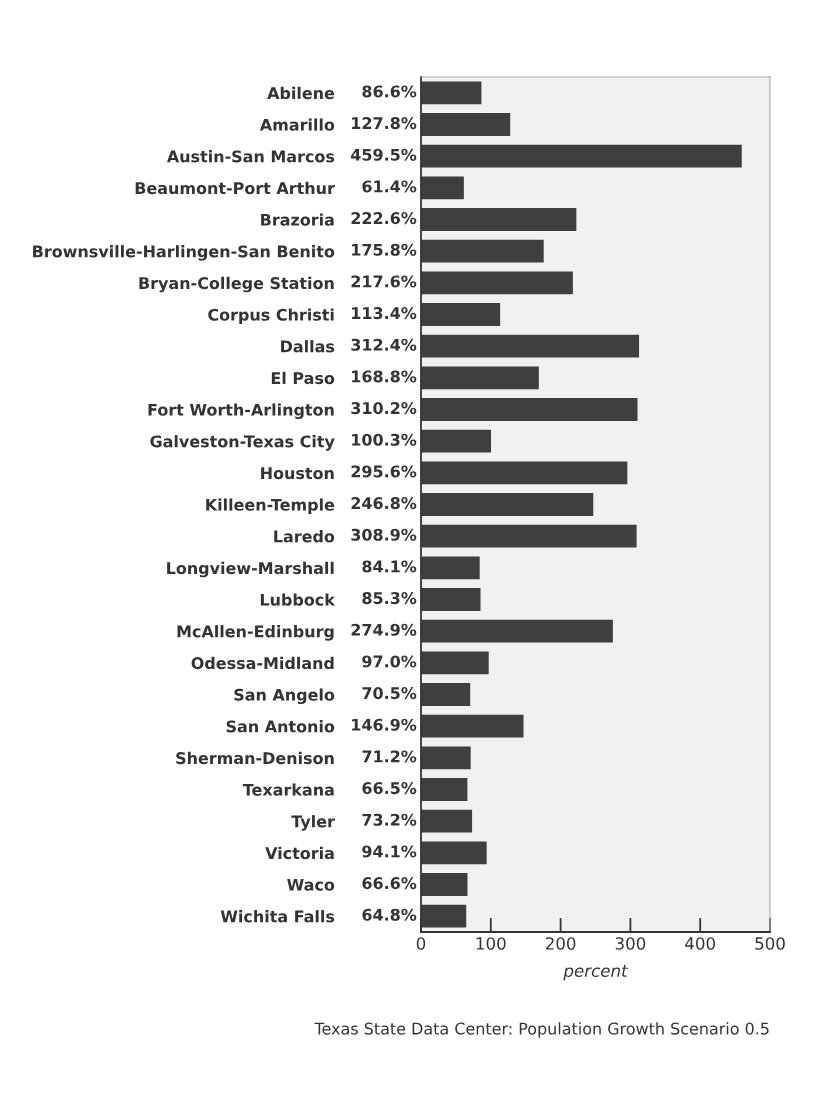  What do you see at coordinates (700, 943) in the screenshot?
I see `x-tick-label: 400` at bounding box center [700, 943].